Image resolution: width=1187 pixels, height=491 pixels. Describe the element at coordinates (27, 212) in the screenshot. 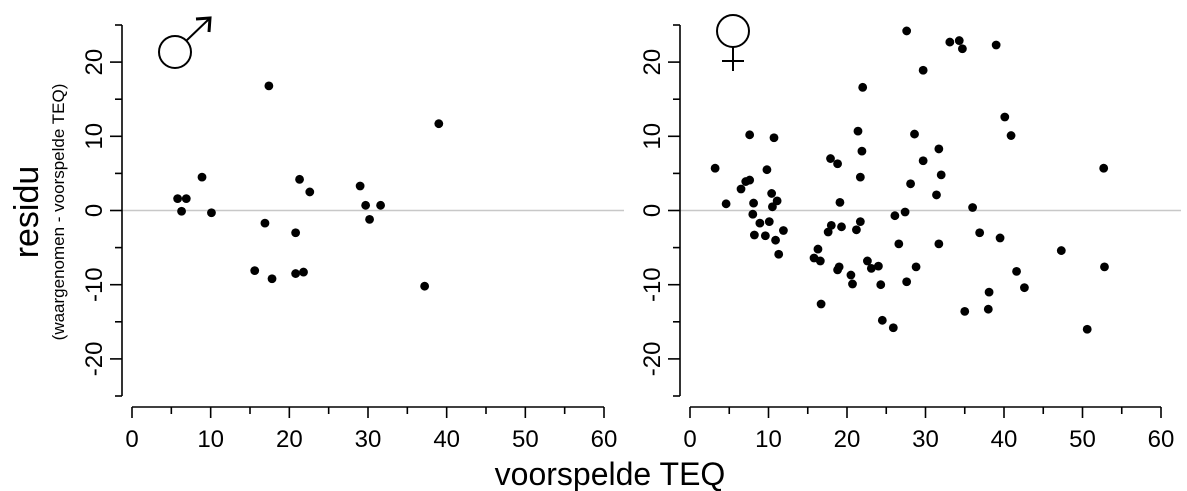

I see `y-axis-title: residu` at that location.